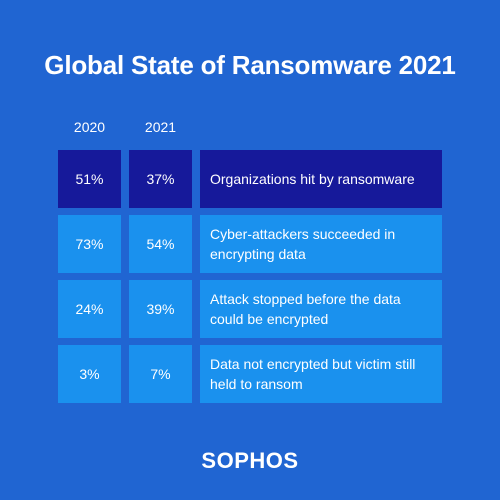 The width and height of the screenshot is (500, 500). Describe the element at coordinates (160, 309) in the screenshot. I see `value-2021: 39%` at that location.